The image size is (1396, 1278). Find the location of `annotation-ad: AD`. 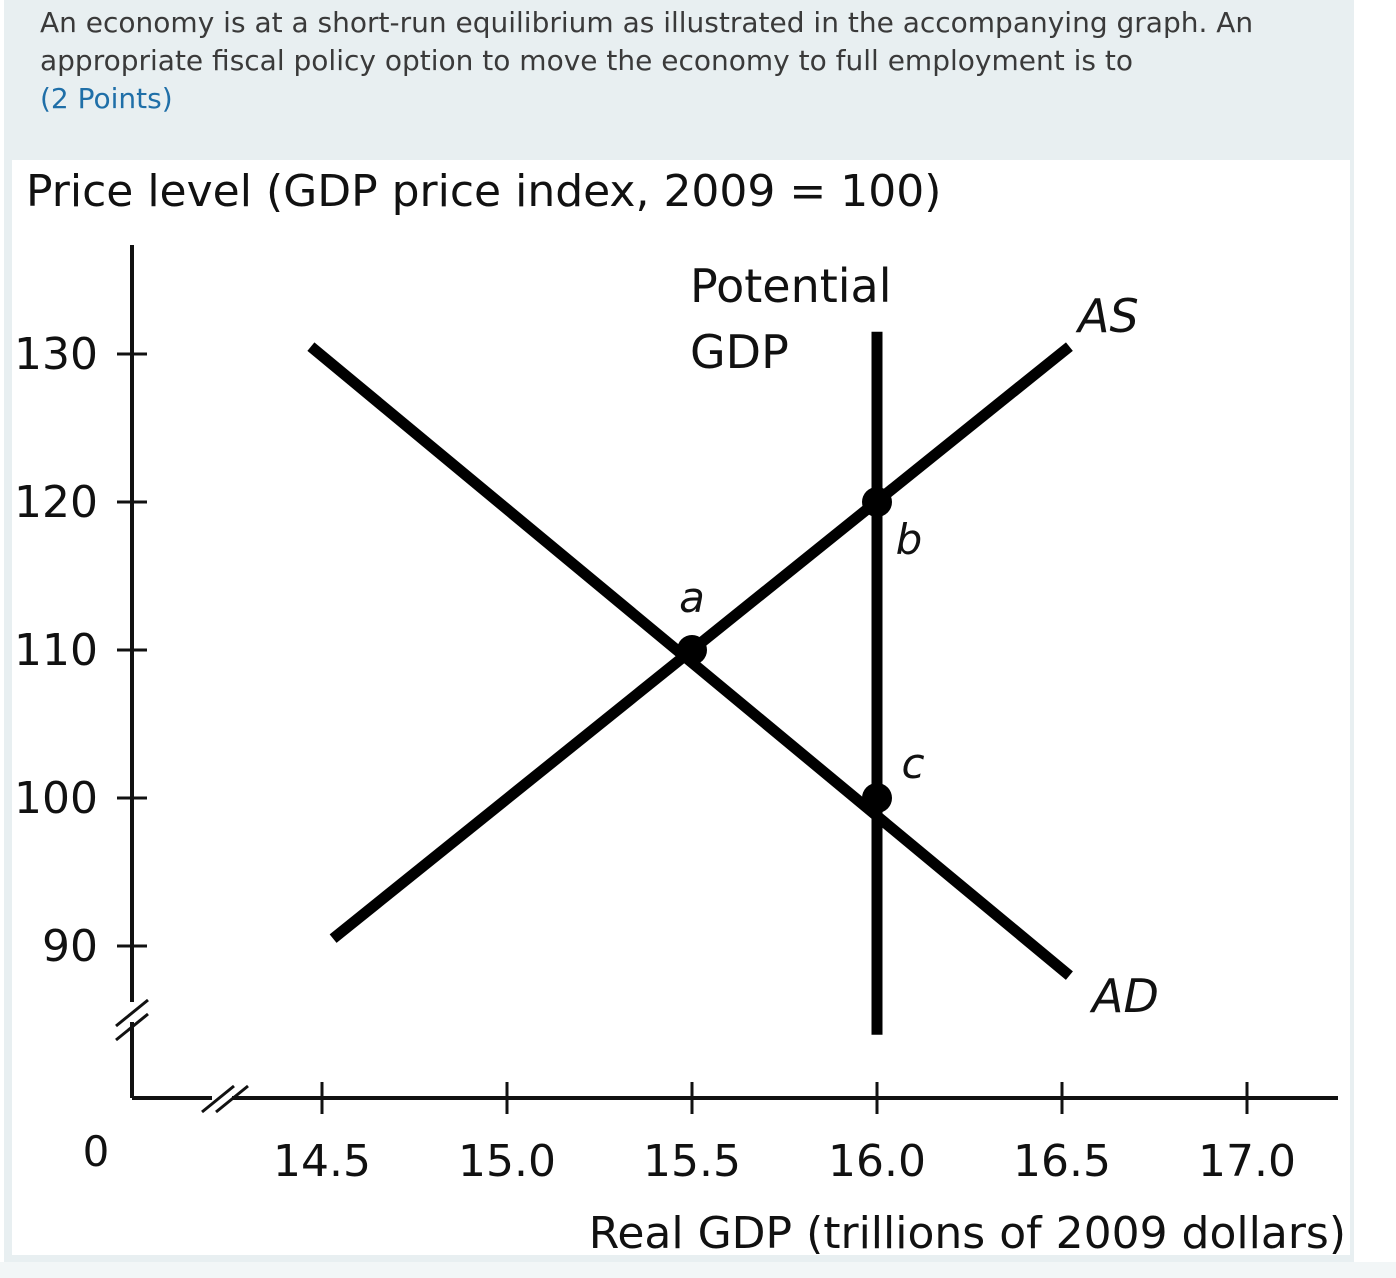

annotation-ad: AD is located at coordinates (1124, 996).